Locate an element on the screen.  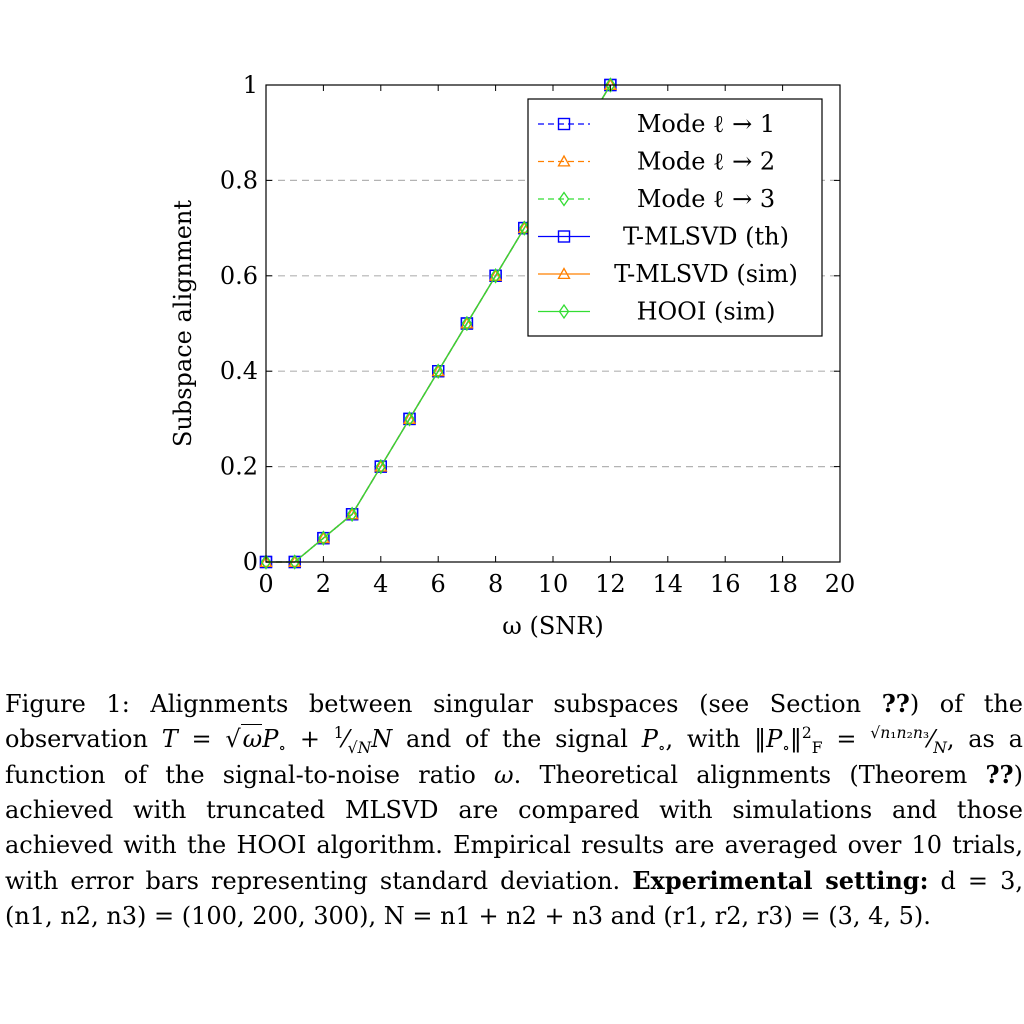
legend-label: T-MLSVD (sim) is located at coordinates (706, 274).